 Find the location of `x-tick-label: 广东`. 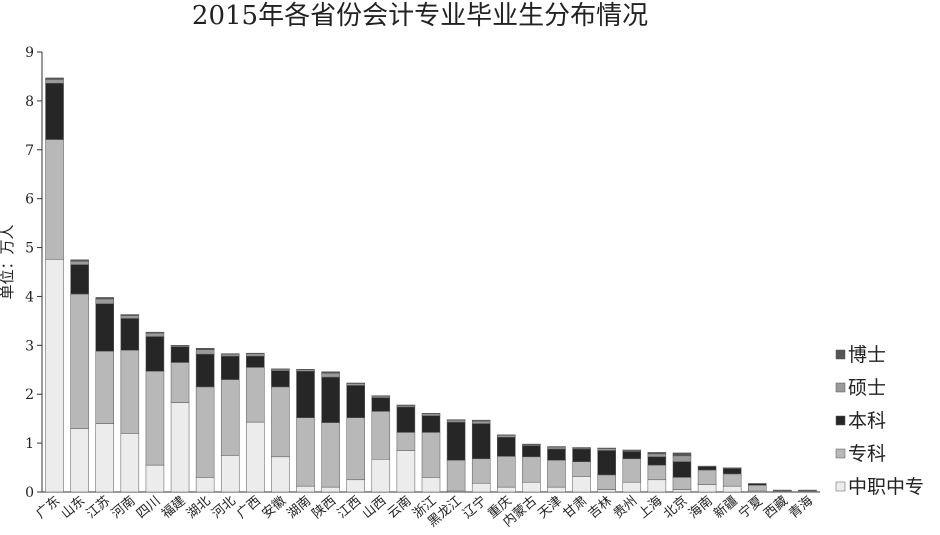

x-tick-label: 广东 is located at coordinates (49, 508).